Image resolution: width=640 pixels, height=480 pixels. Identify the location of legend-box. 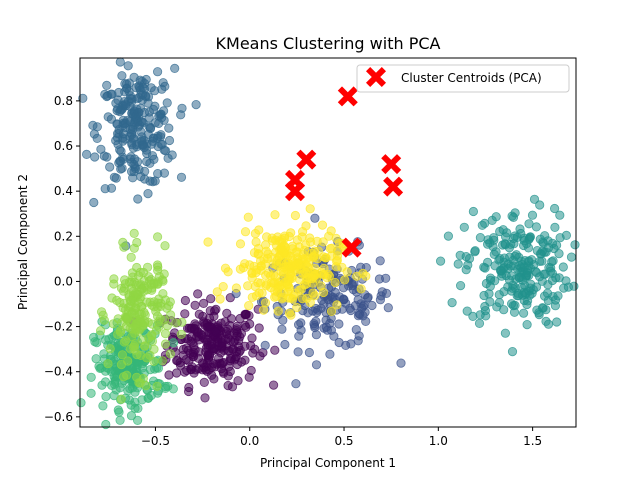
(463, 78).